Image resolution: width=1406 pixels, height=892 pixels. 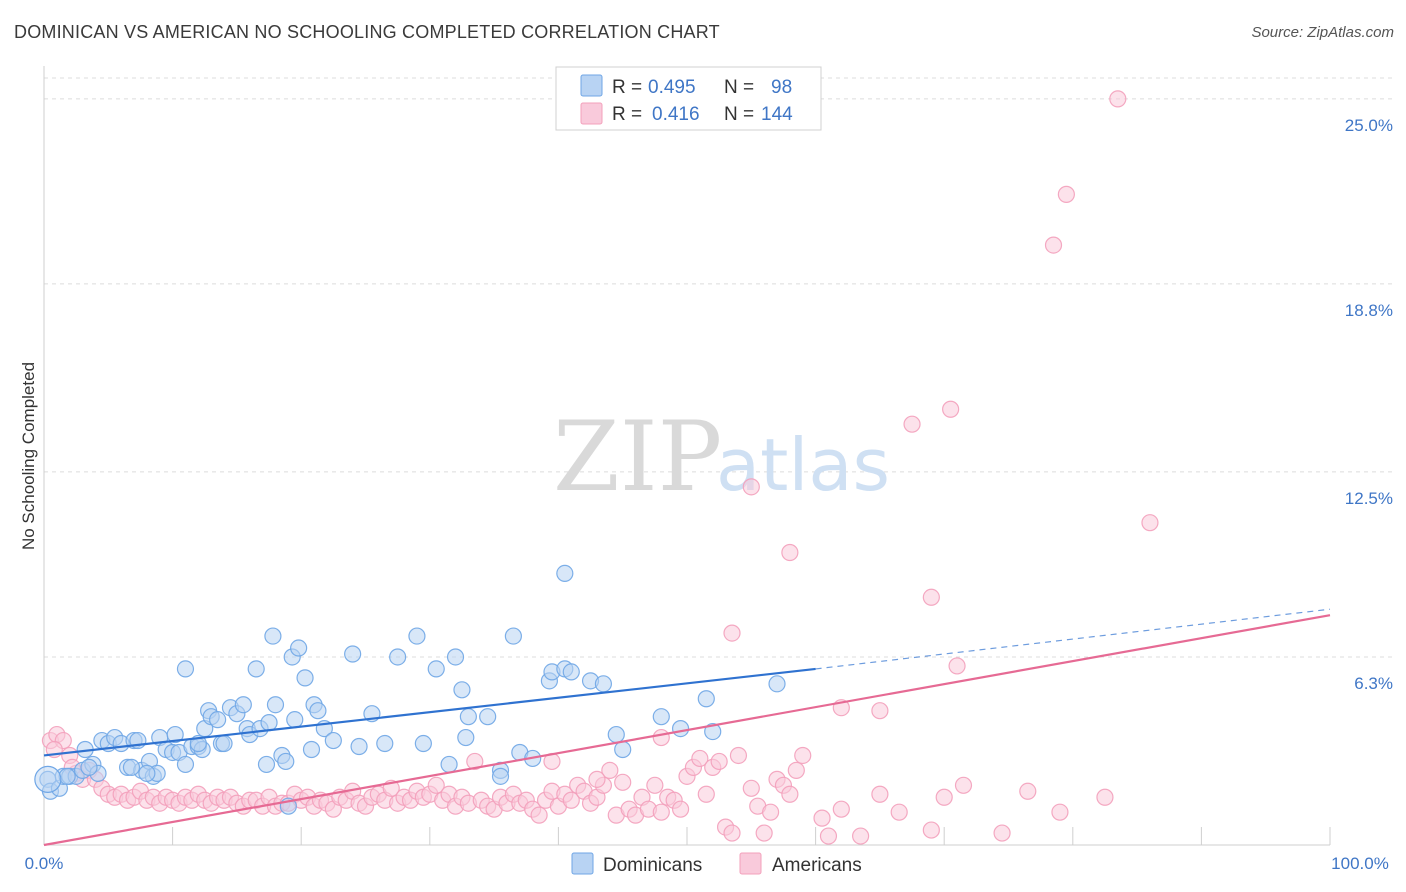 What do you see at coordinates (716, 864) in the screenshot?
I see `series-legend: Dominicans Americans` at bounding box center [716, 864].